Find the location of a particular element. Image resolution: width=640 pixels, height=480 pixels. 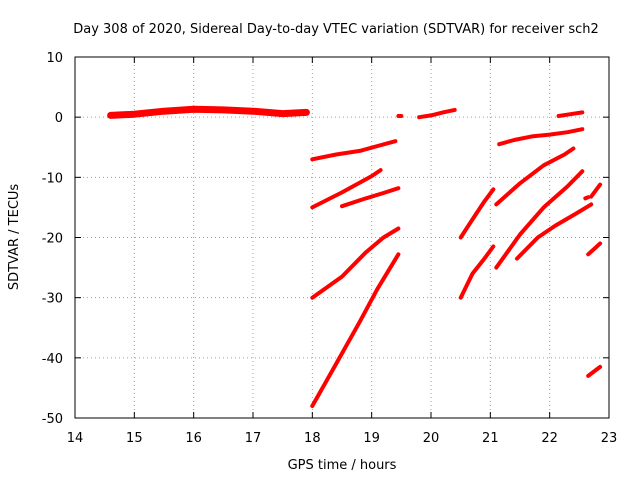

x-tick-label: 20 is located at coordinates (431, 438).